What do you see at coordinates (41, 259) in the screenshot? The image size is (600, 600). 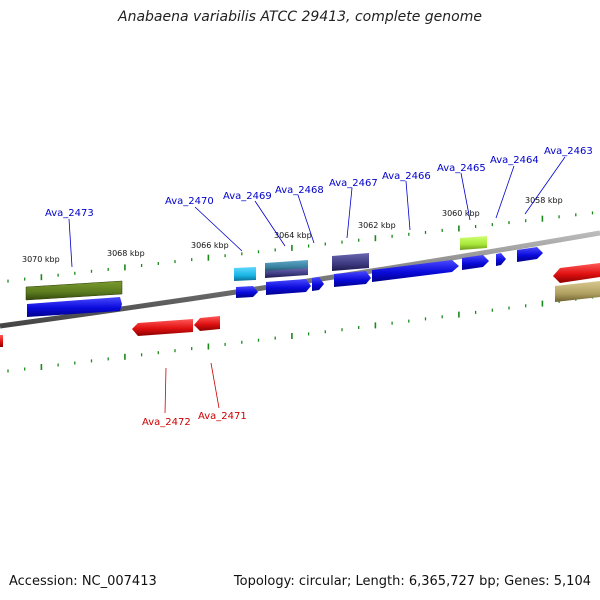 I see `scale-label-3070: 3070 kbp` at bounding box center [41, 259].